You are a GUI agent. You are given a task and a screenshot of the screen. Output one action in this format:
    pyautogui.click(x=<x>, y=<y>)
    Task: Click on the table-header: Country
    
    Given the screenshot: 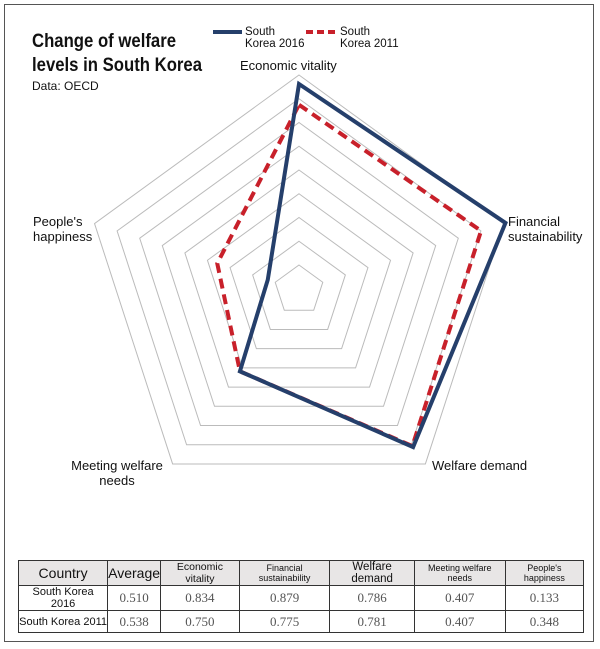 What is the action you would take?
    pyautogui.click(x=63, y=573)
    